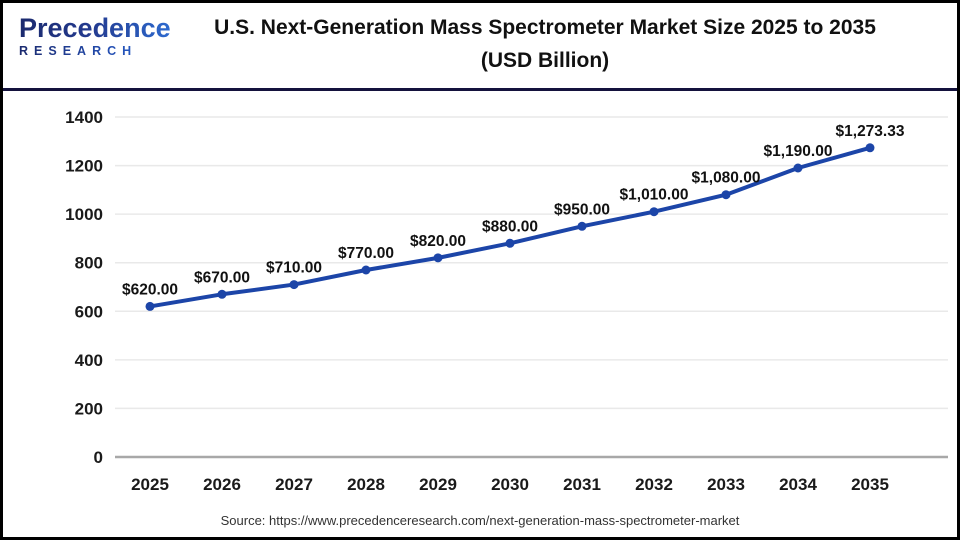 The width and height of the screenshot is (960, 540). I want to click on x-tick-label: 2030, so click(510, 484).